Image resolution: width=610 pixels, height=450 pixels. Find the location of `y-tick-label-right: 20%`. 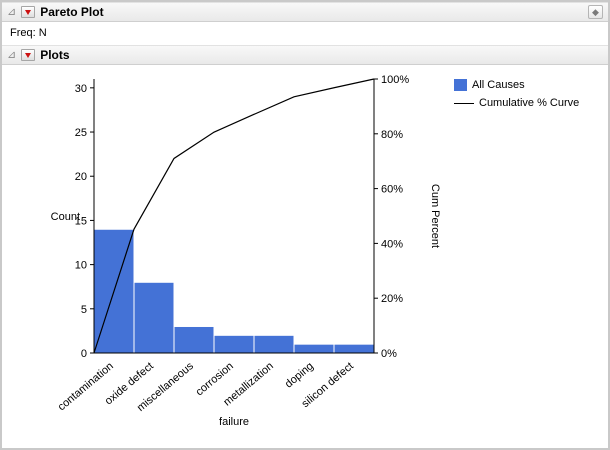

y-tick-label-right: 20% is located at coordinates (392, 299).